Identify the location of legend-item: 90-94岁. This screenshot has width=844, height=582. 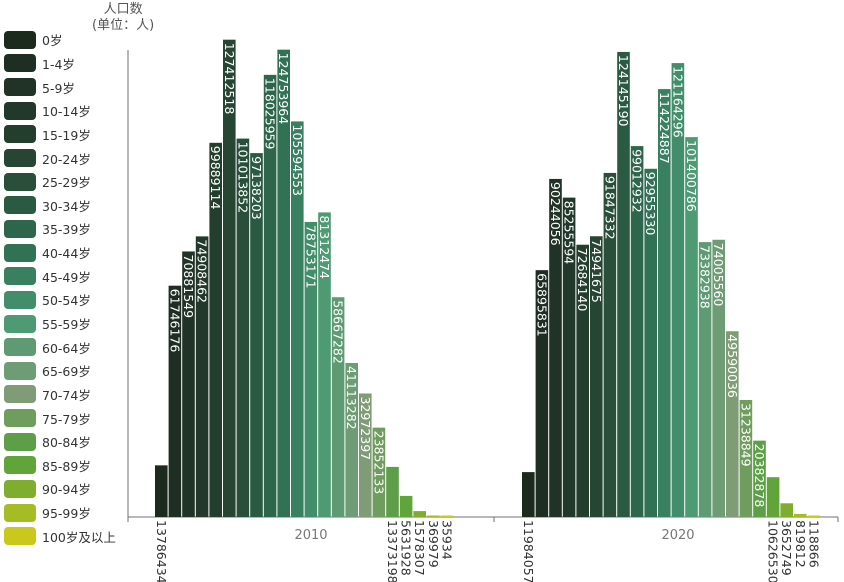
(69, 489).